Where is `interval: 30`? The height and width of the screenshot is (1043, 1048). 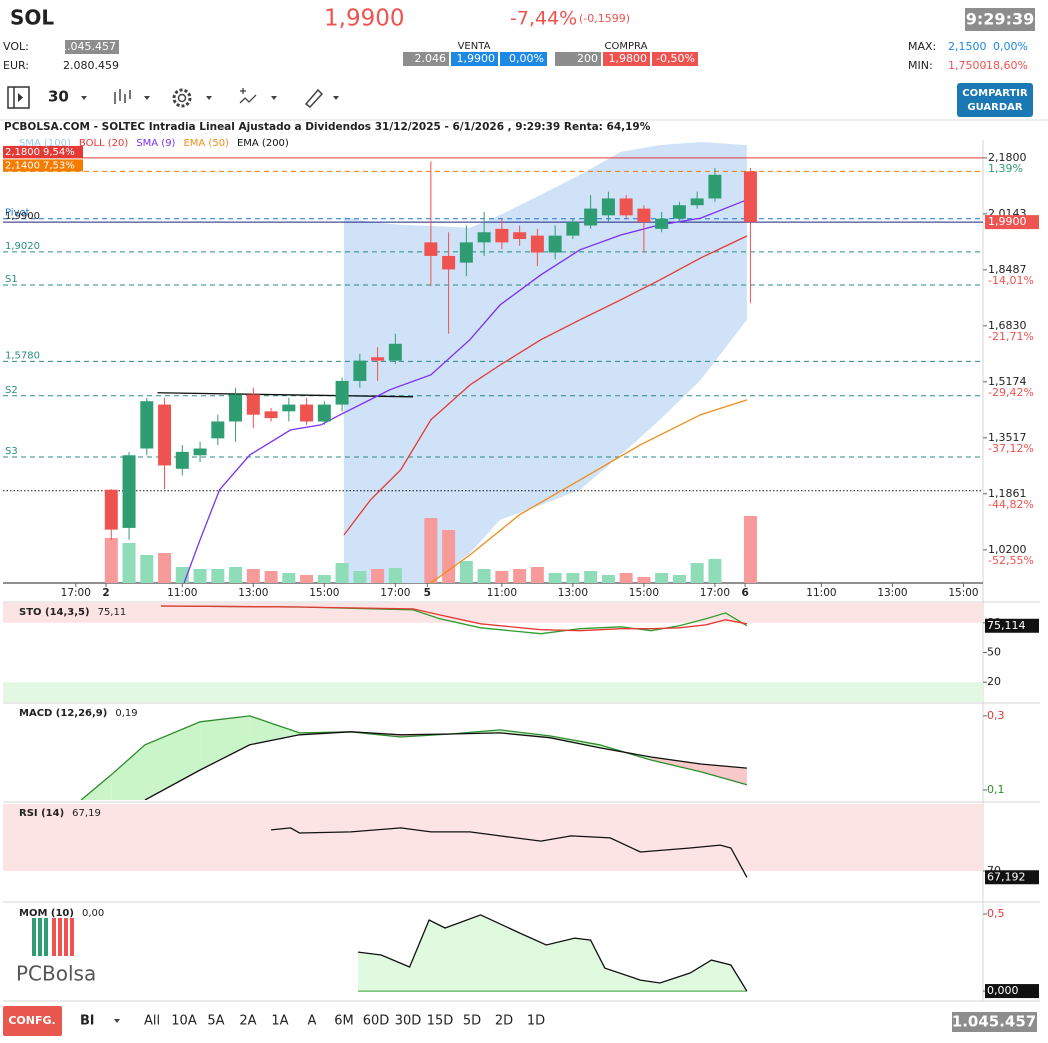 interval: 30 is located at coordinates (58, 97).